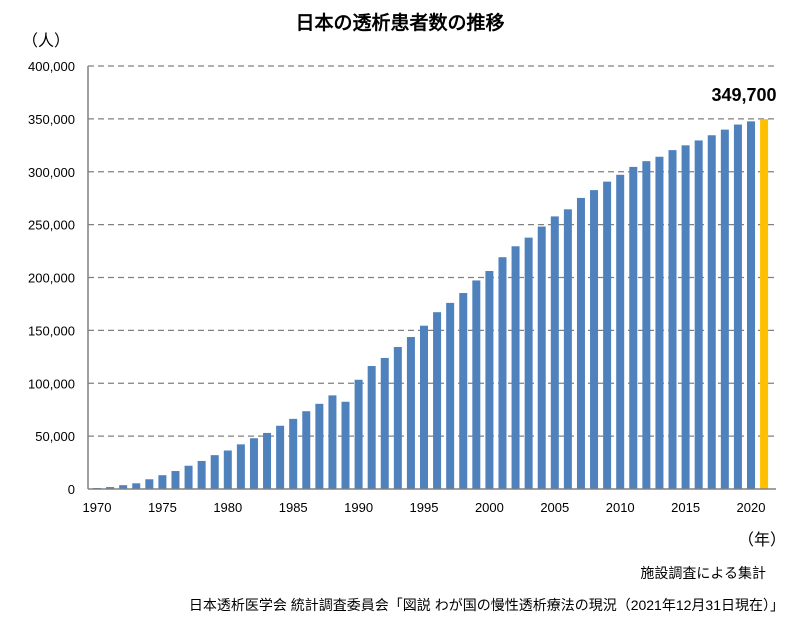 The image size is (800, 622). What do you see at coordinates (476, 384) in the screenshot?
I see `bar-1999` at bounding box center [476, 384].